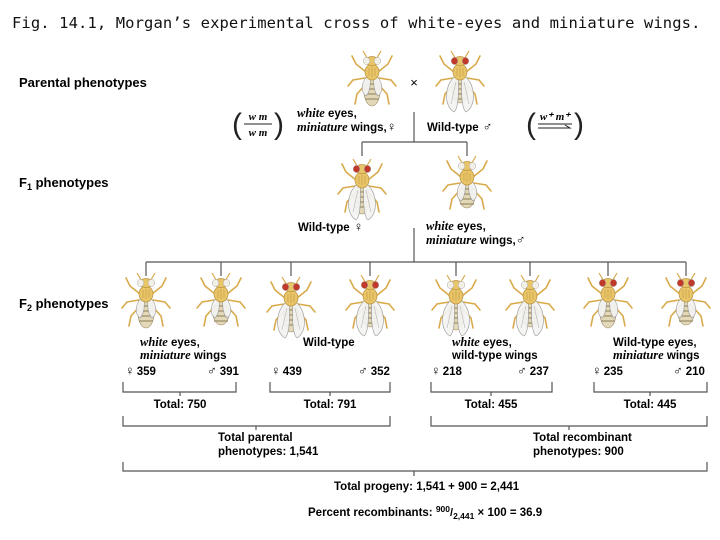 This screenshot has width=720, height=540. Describe the element at coordinates (286, 370) in the screenshot. I see `f2-group-2-female-count: ♀ 439` at that location.